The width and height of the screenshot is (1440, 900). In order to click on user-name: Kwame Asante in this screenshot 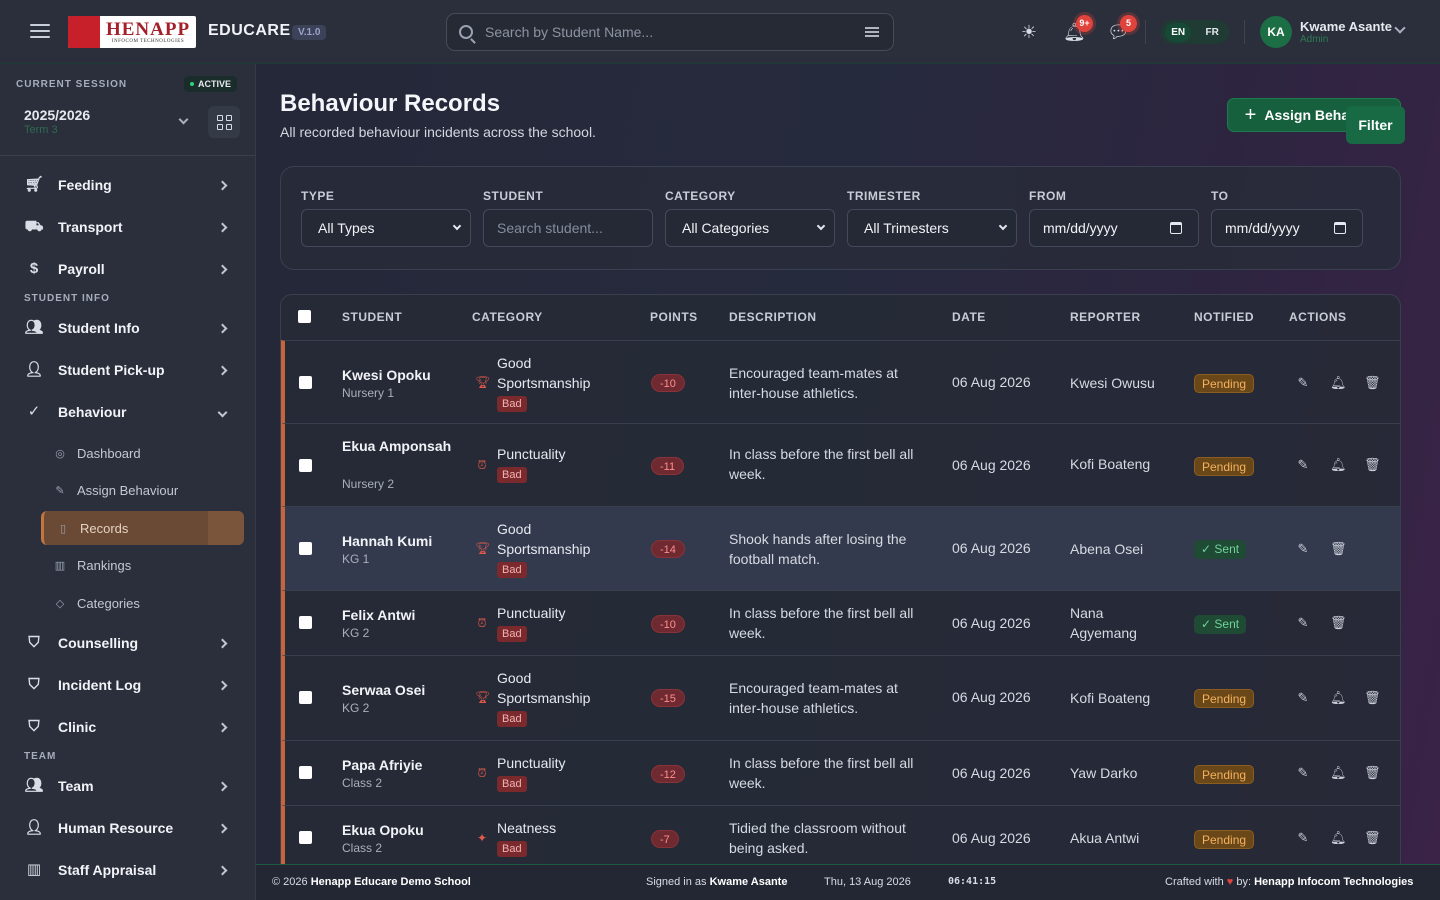, I will do `click(1346, 26)`.